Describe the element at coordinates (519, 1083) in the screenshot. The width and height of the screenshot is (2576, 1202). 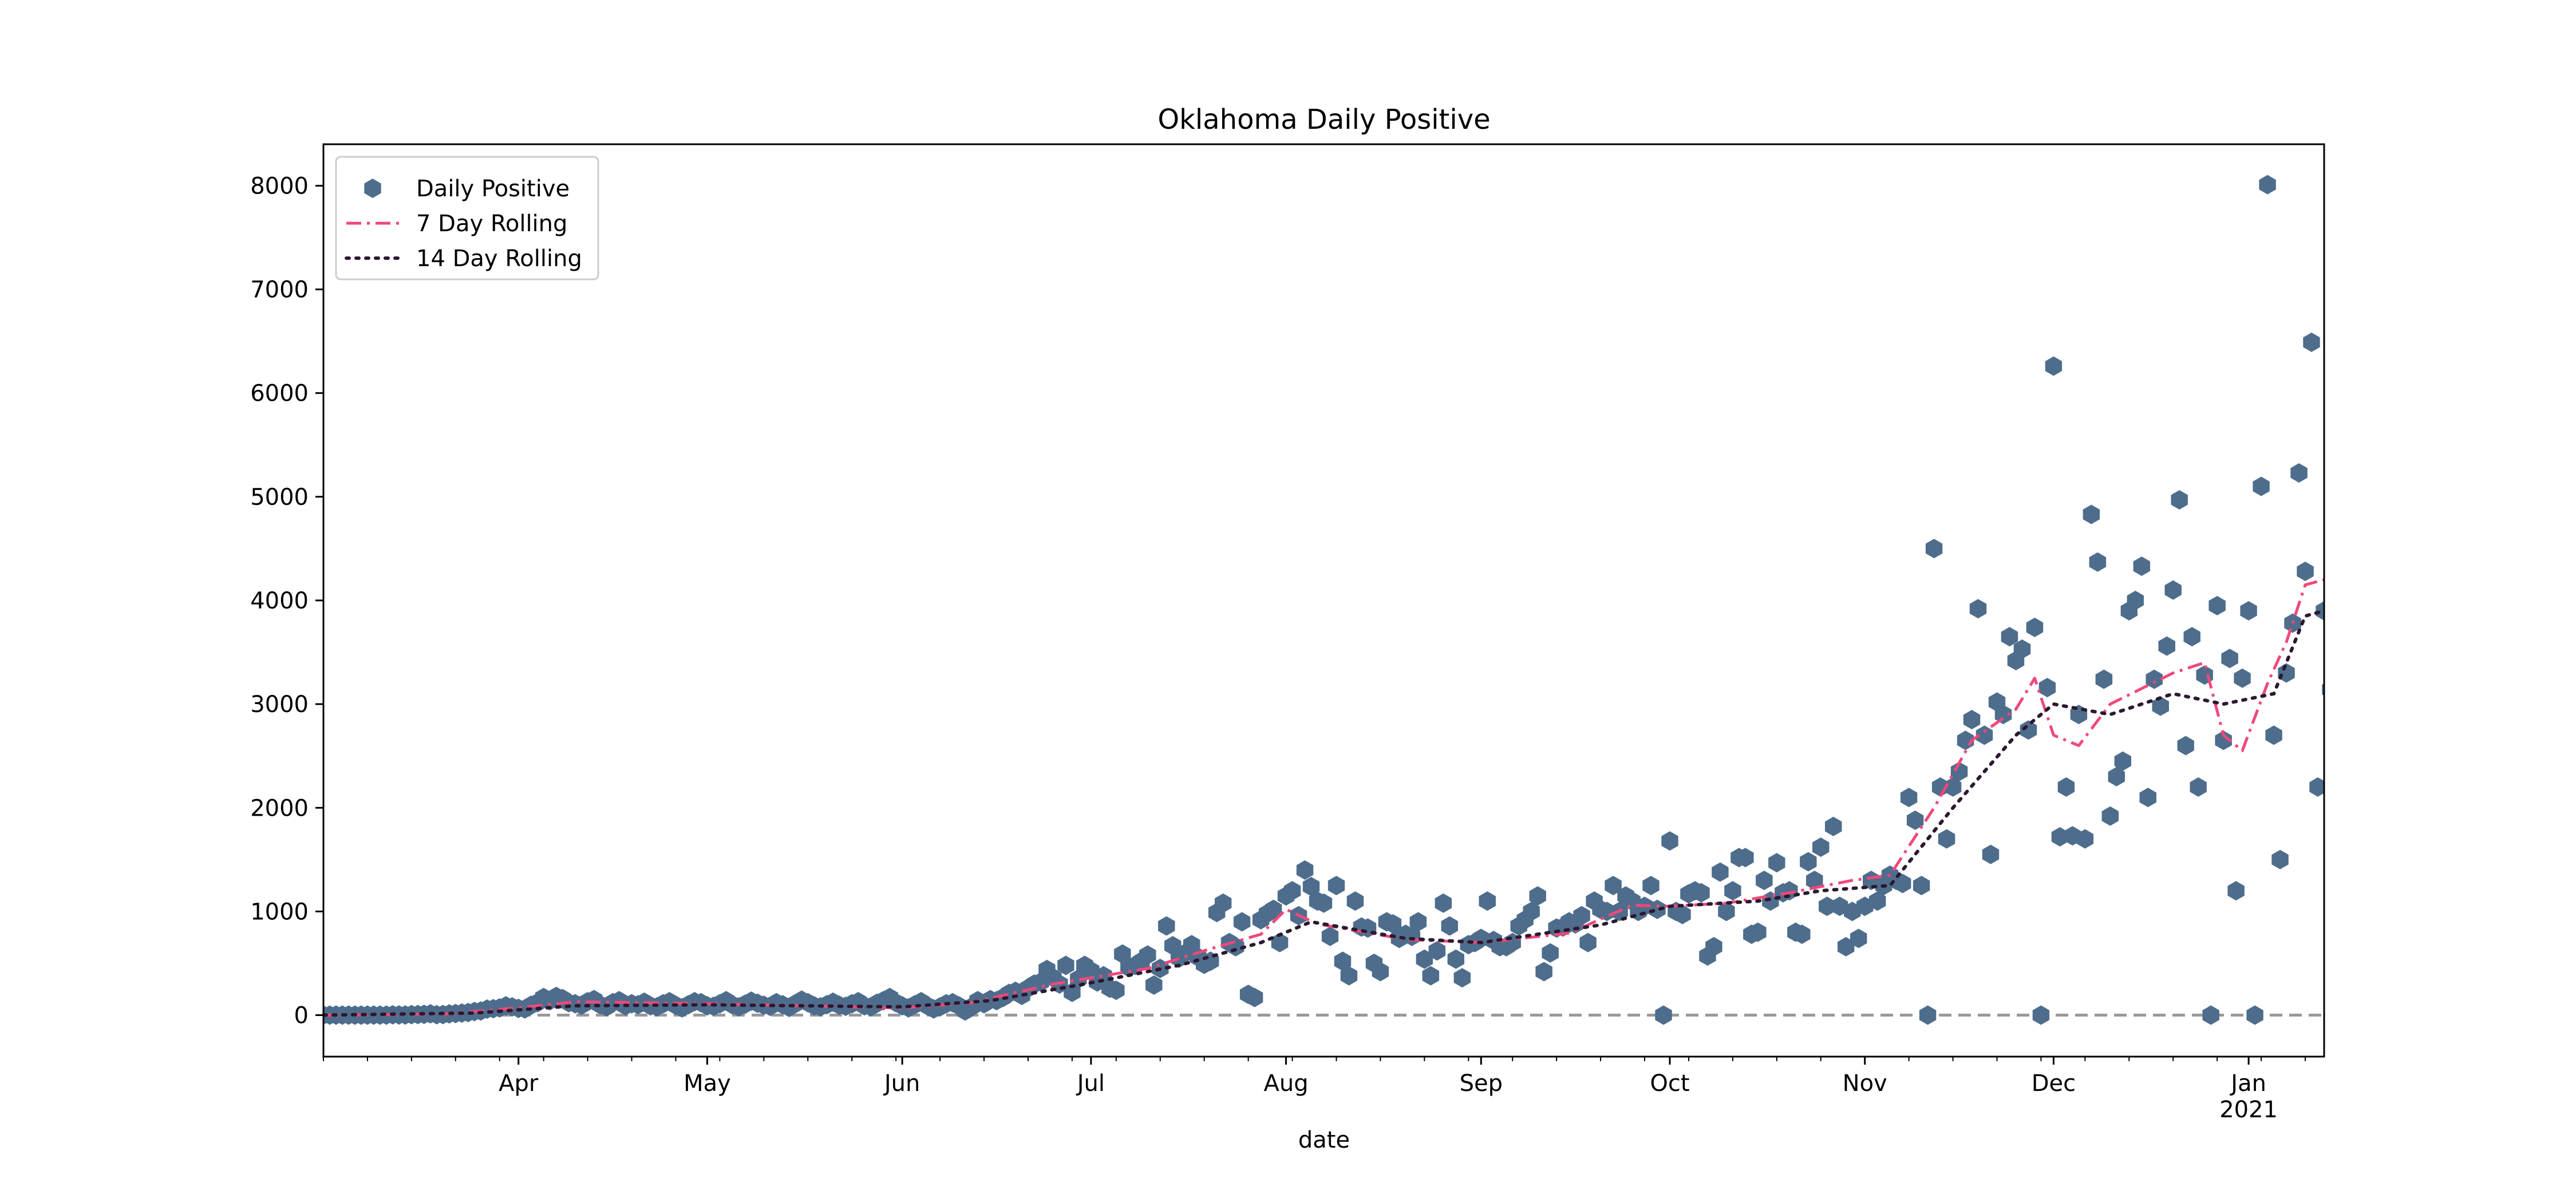
I see `x-tick-label: Apr` at that location.